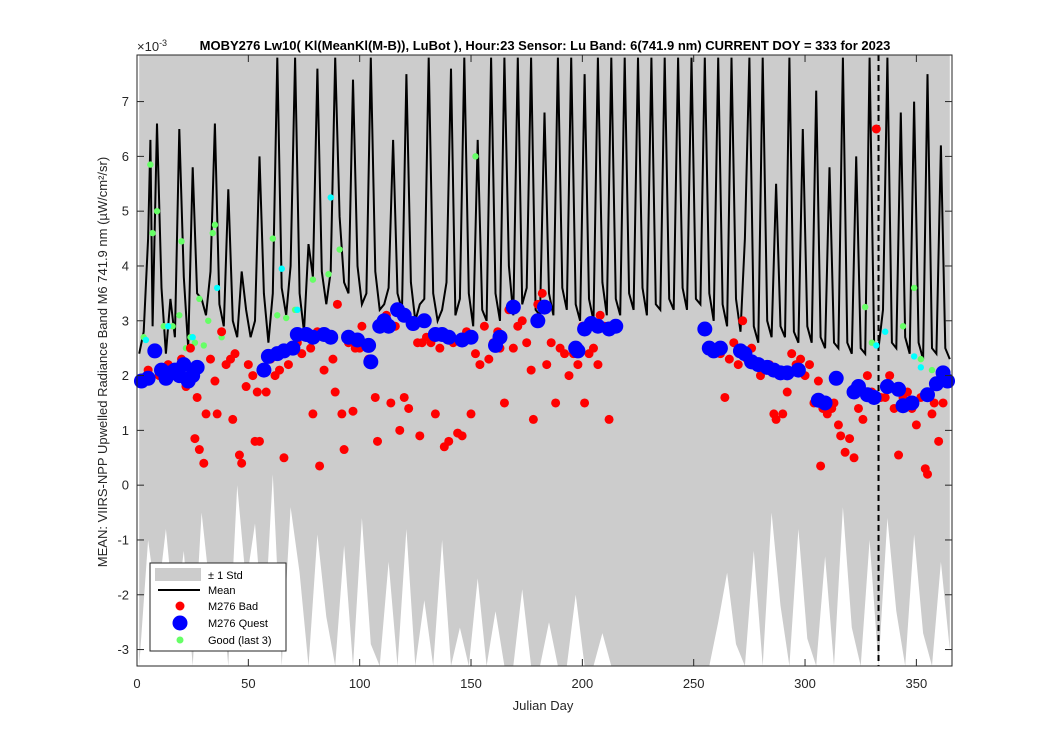 This screenshot has width=1050, height=750. What do you see at coordinates (248, 683) in the screenshot?
I see `x-tick-label: 50` at bounding box center [248, 683].